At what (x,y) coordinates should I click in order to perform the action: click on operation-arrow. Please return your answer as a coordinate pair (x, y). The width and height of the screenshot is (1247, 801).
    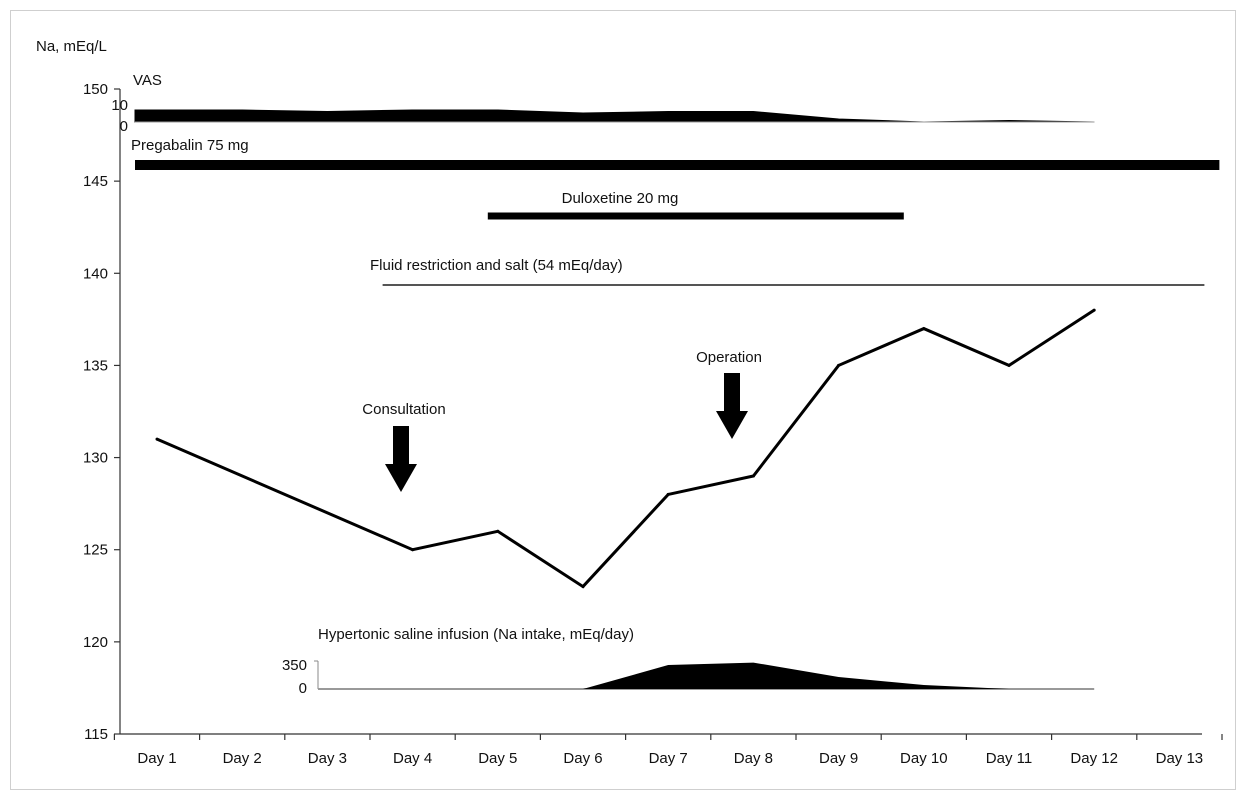
    Looking at the image, I should click on (732, 406).